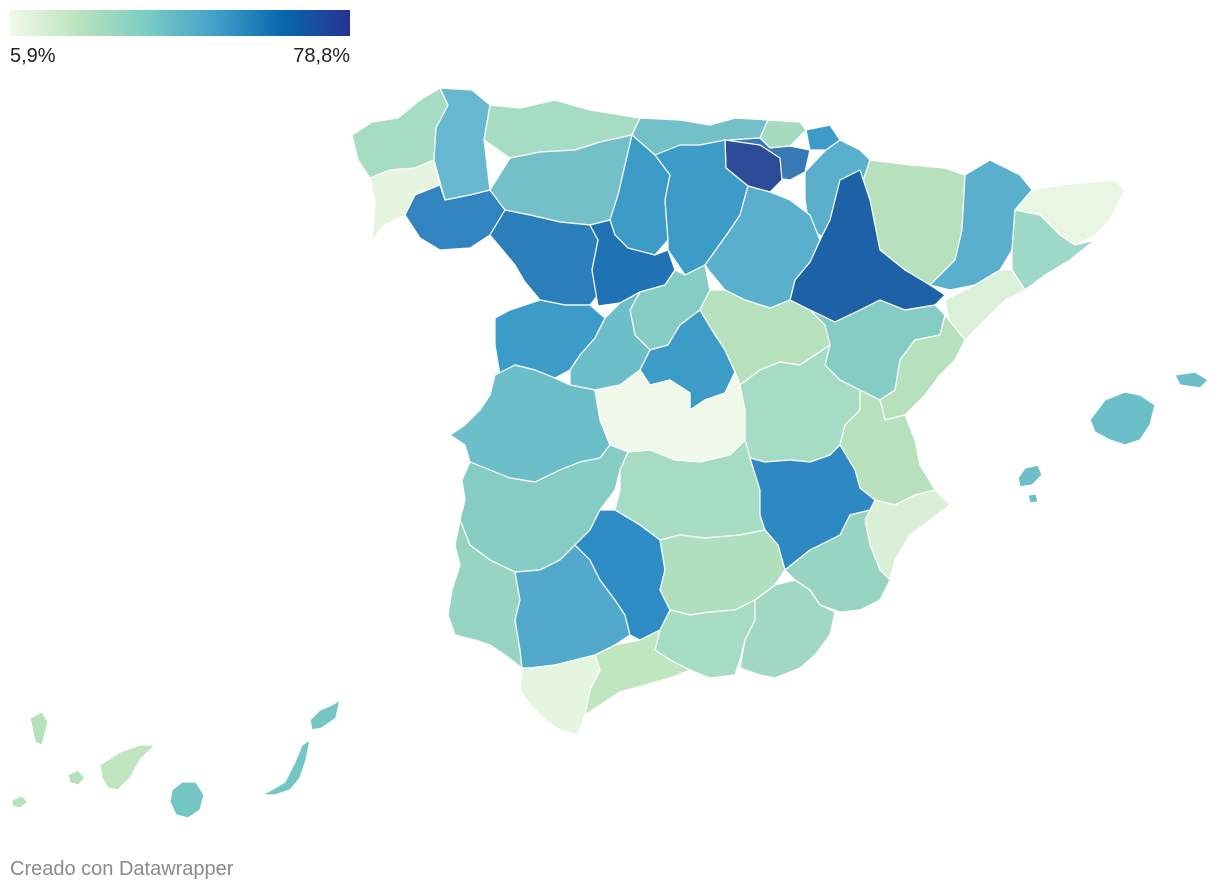 The height and width of the screenshot is (894, 1220). Describe the element at coordinates (122, 869) in the screenshot. I see `datawrapper-credit: Creado con Datawrapper` at that location.